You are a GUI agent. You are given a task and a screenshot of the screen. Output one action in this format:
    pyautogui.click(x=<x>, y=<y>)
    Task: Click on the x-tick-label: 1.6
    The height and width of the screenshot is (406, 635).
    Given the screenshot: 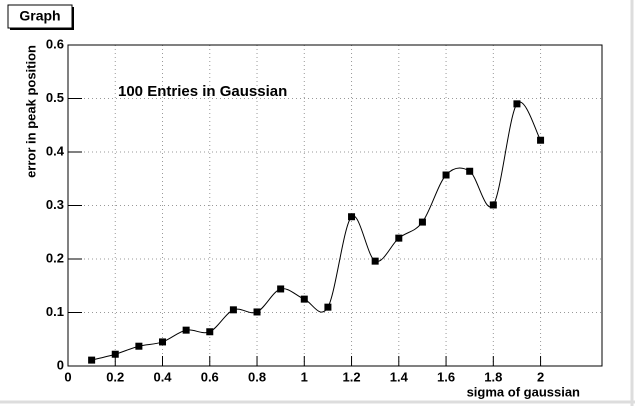 What is the action you would take?
    pyautogui.click(x=446, y=376)
    